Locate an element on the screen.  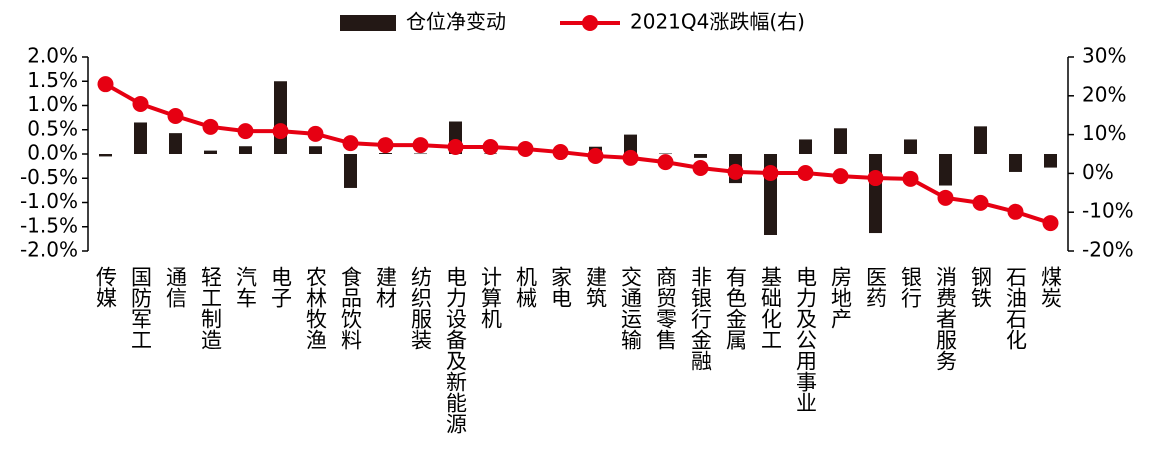
x-tick-label: 传媒 is located at coordinates (106, 287).